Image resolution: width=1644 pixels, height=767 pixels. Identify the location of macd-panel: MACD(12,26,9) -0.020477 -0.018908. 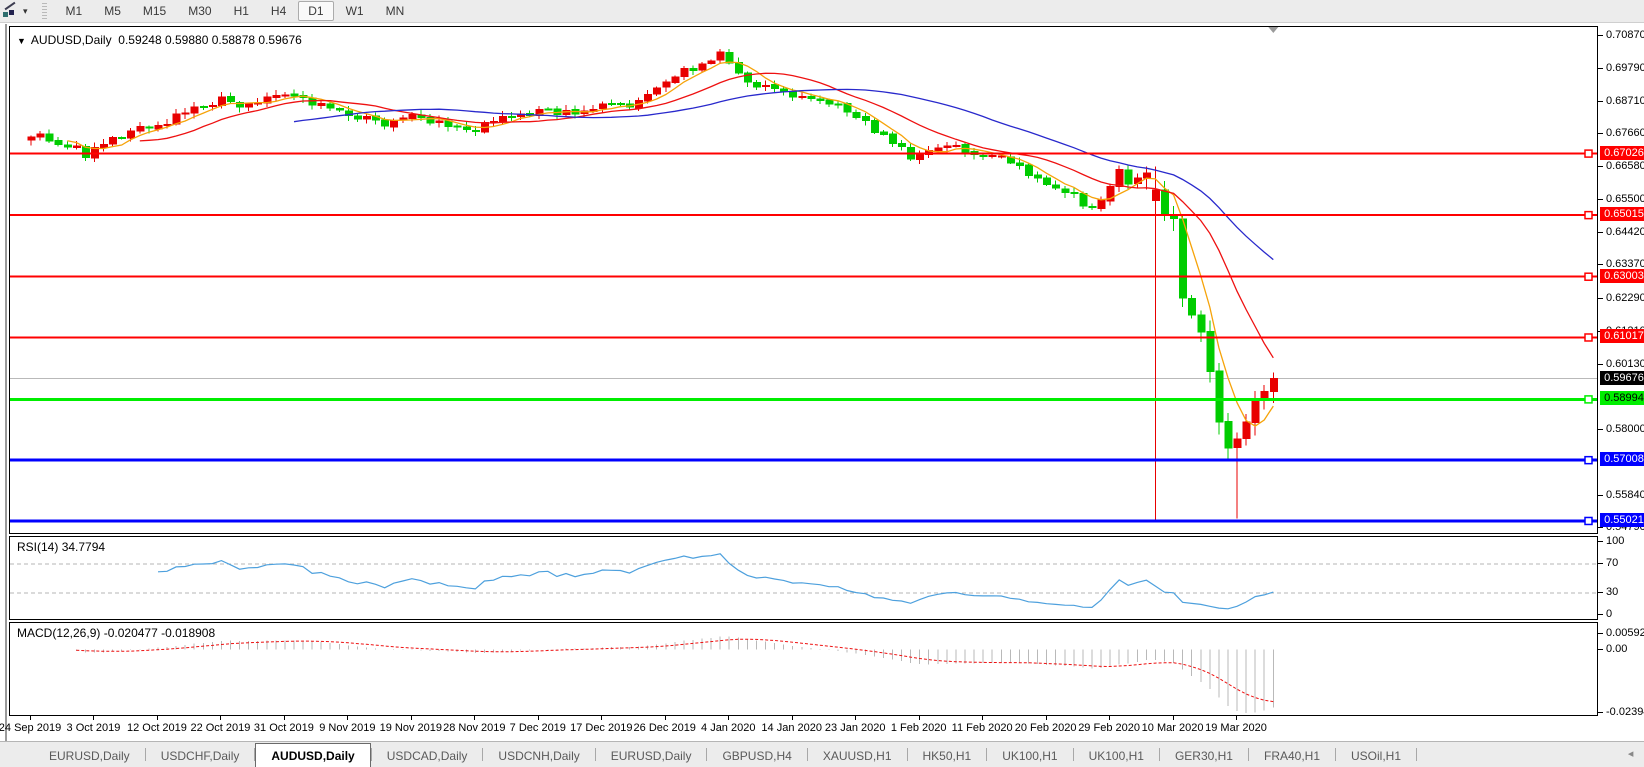
(803, 669).